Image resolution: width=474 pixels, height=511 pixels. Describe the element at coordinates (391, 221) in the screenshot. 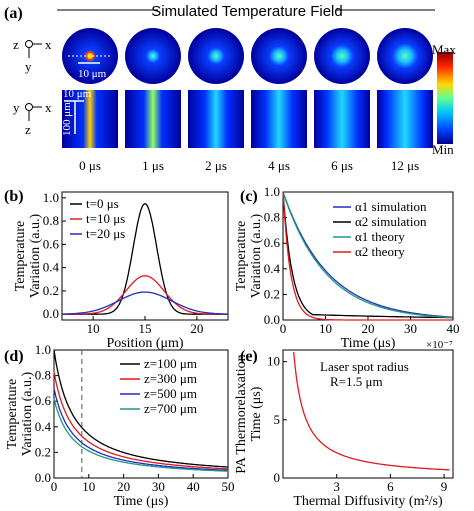

I see `legend-entry: α2 simulation` at that location.